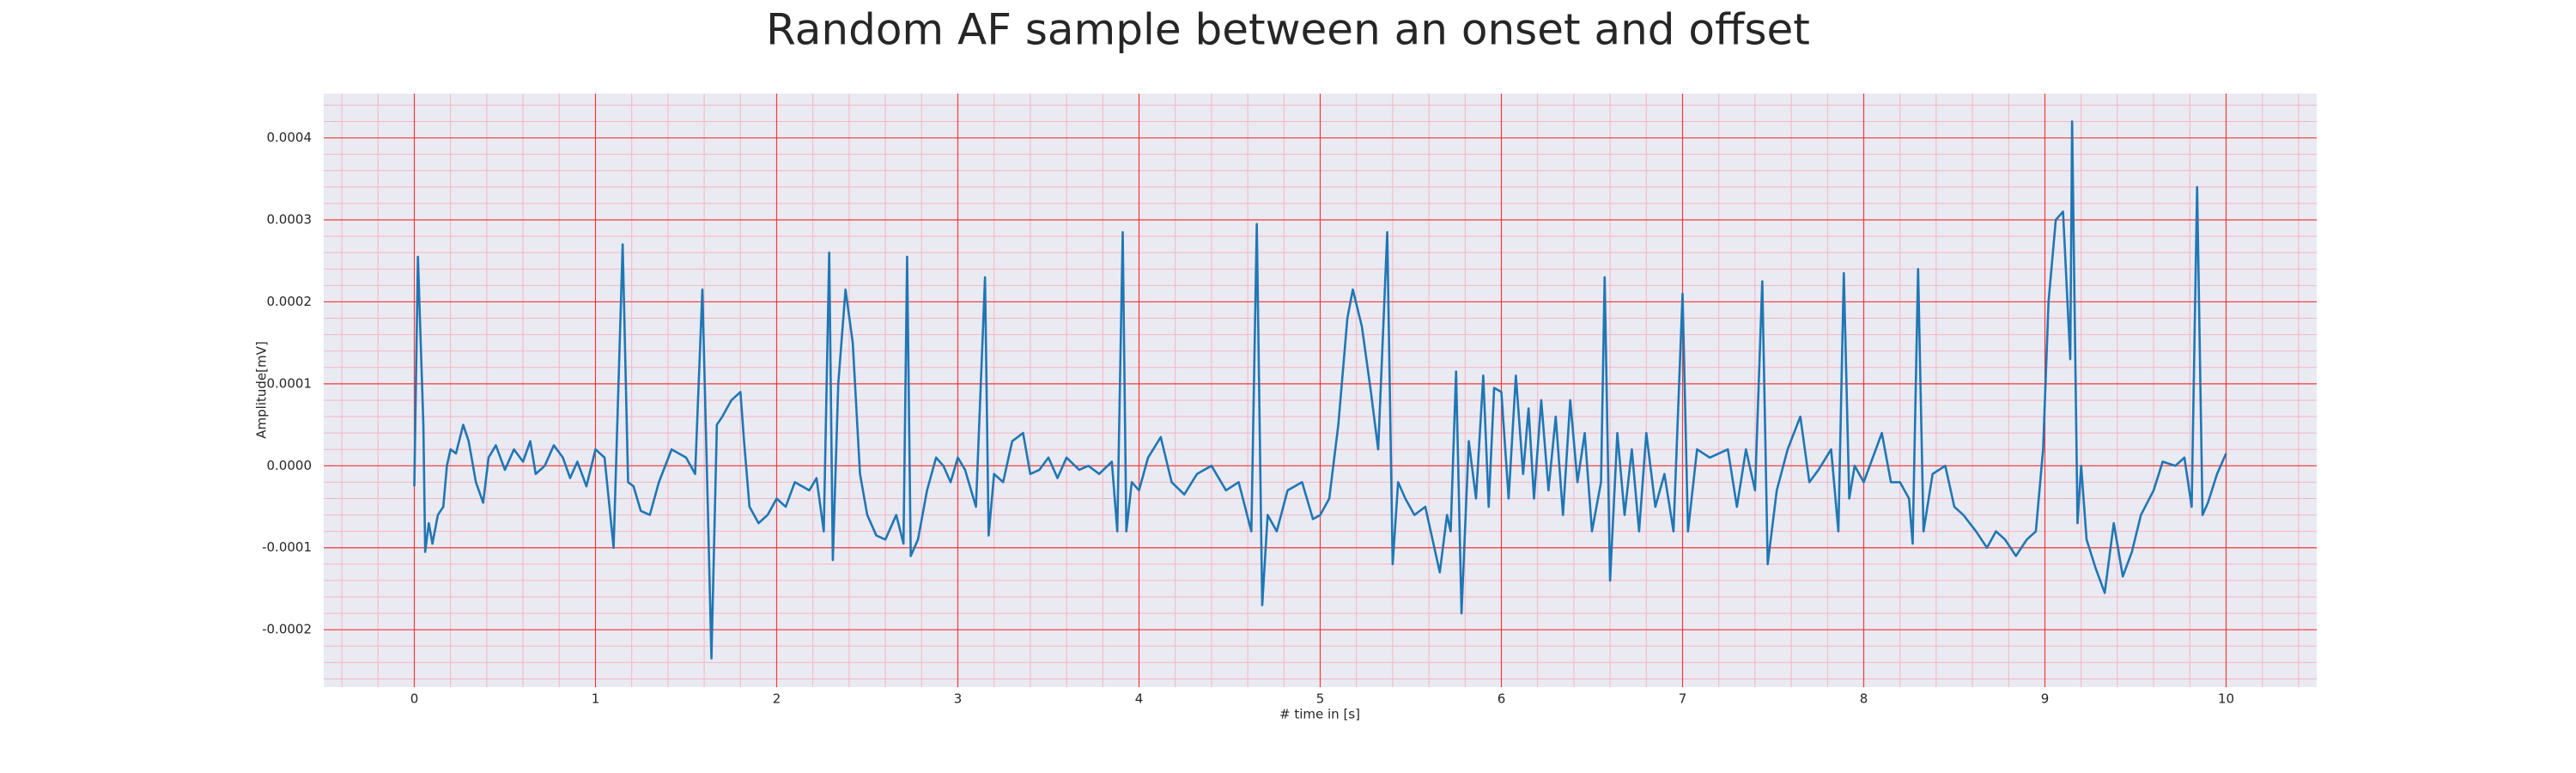 The width and height of the screenshot is (2576, 773). Describe the element at coordinates (777, 699) in the screenshot. I see `x-tick-label: 2` at that location.